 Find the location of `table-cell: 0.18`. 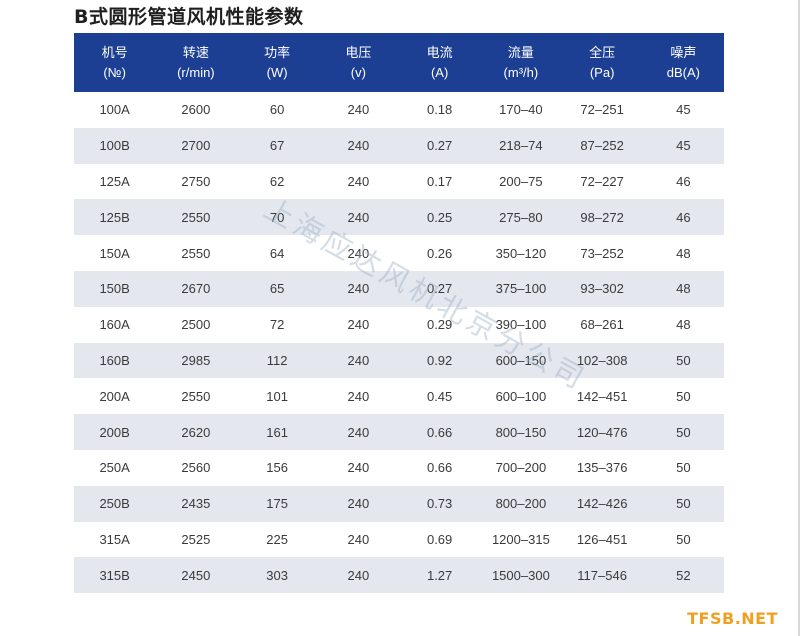

table-cell: 0.18 is located at coordinates (439, 110).